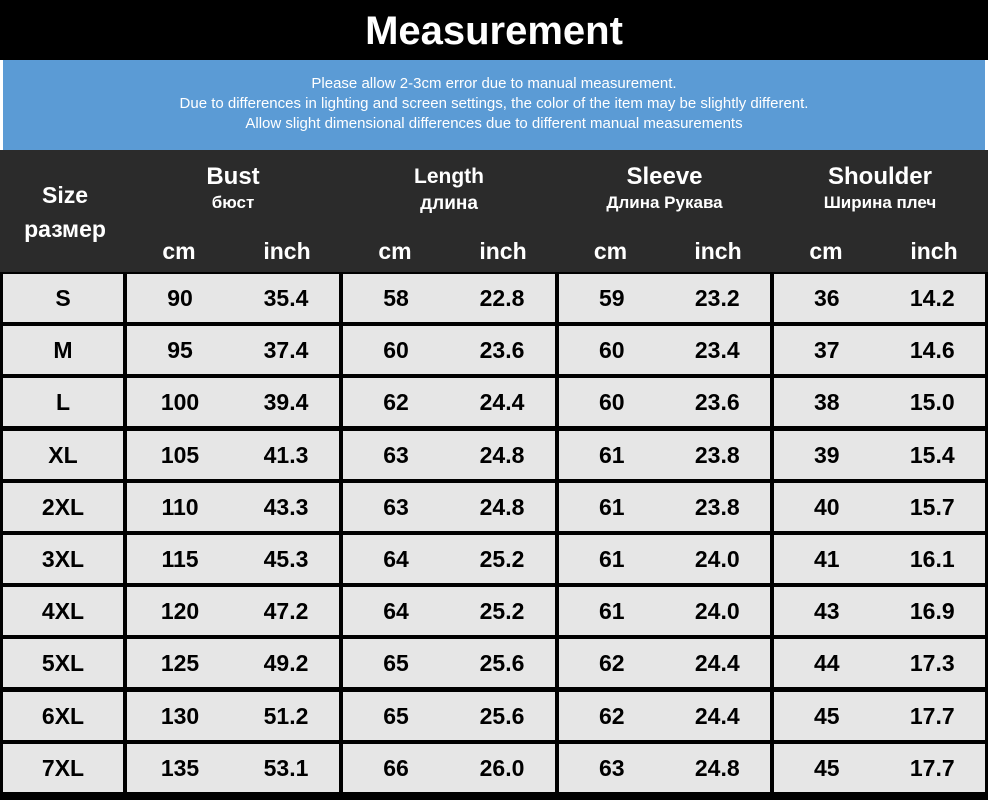 This screenshot has width=988, height=800. Describe the element at coordinates (826, 402) in the screenshot. I see `shoulder-cm-value: 38` at that location.